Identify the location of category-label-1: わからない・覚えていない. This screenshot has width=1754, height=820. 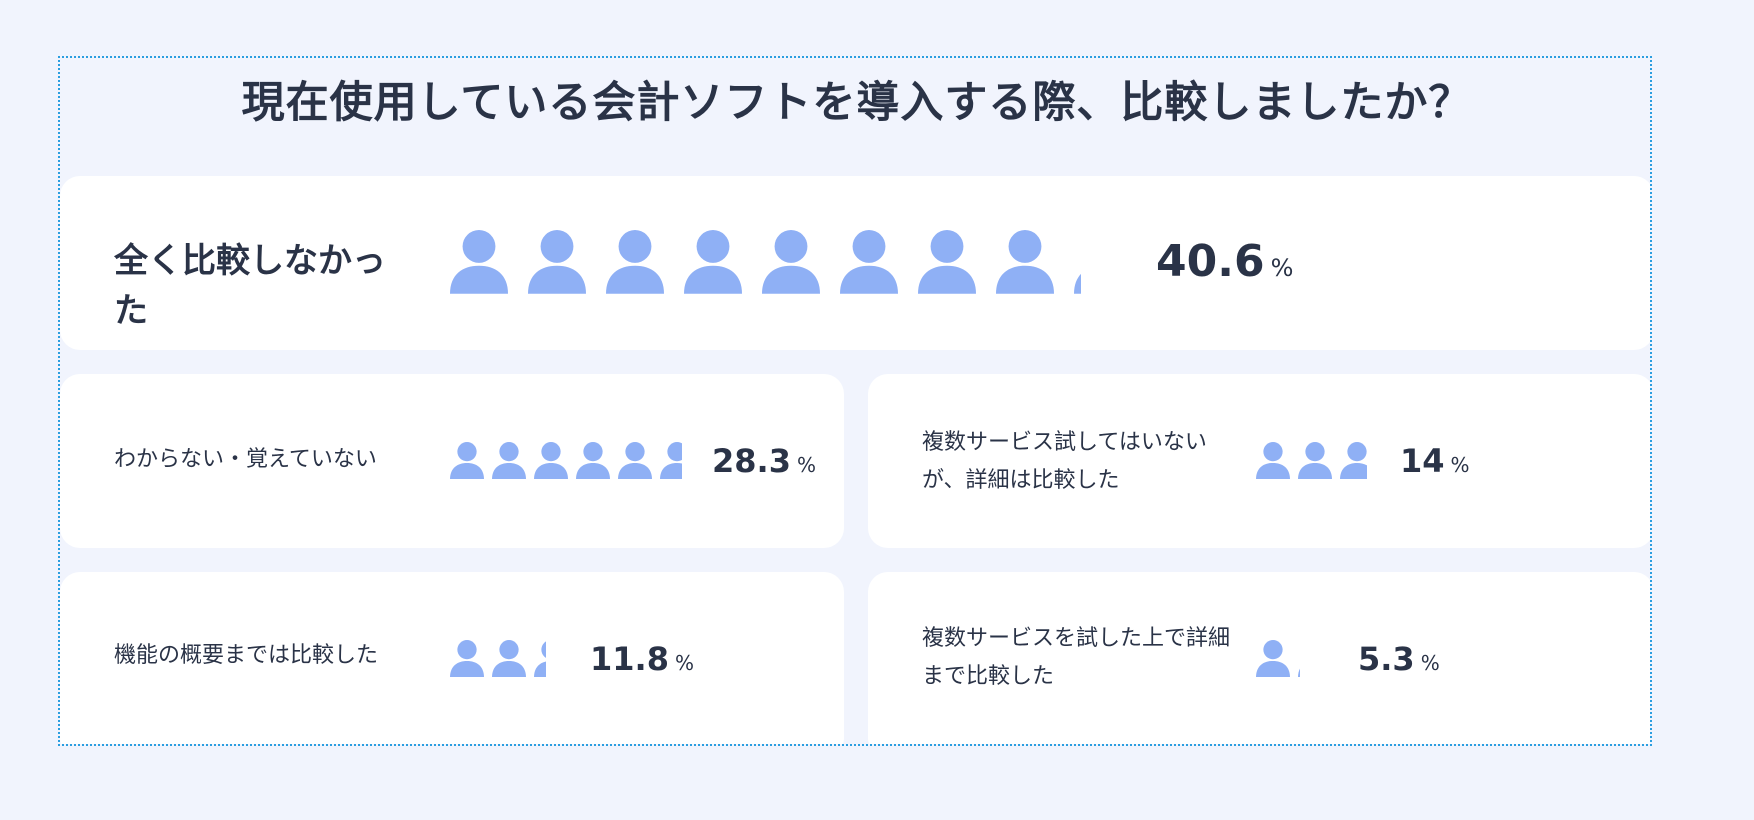
(245, 459).